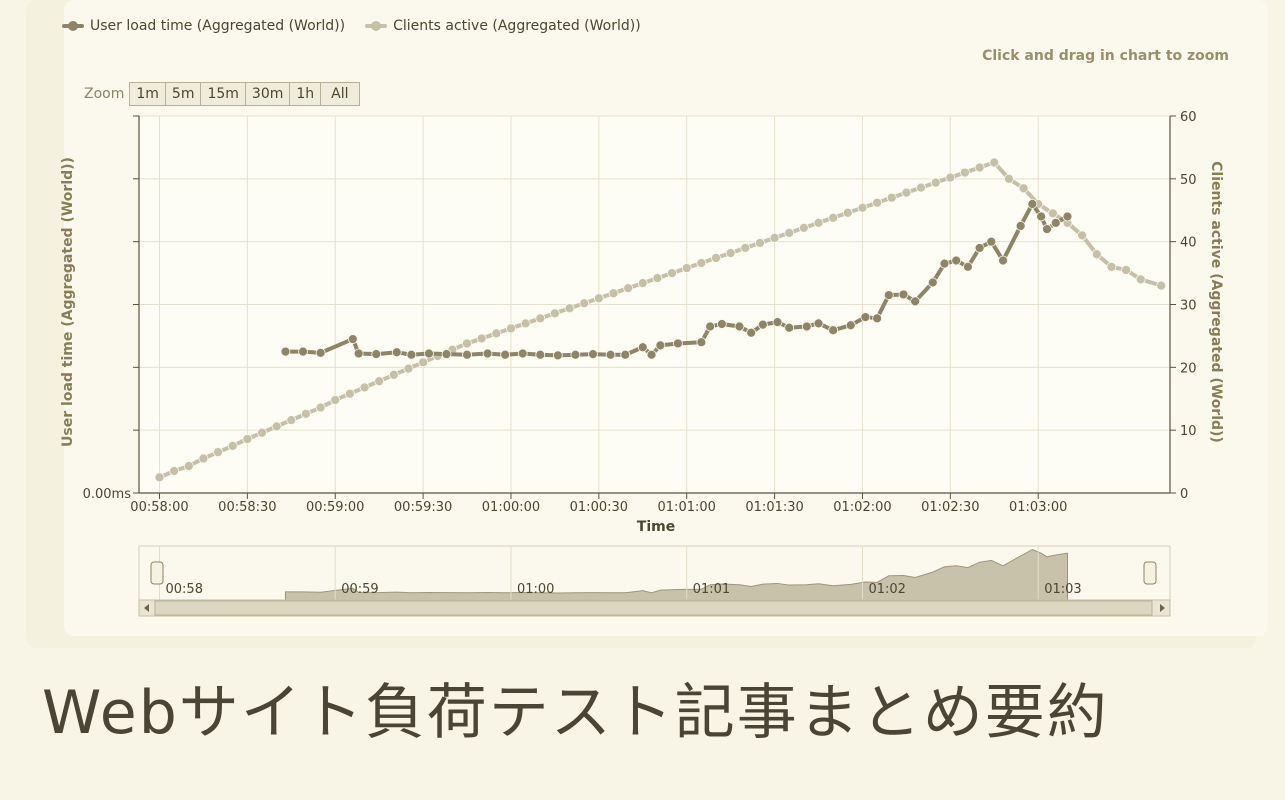 The image size is (1285, 800). What do you see at coordinates (183, 94) in the screenshot?
I see `zoom-5m-button: 5m` at bounding box center [183, 94].